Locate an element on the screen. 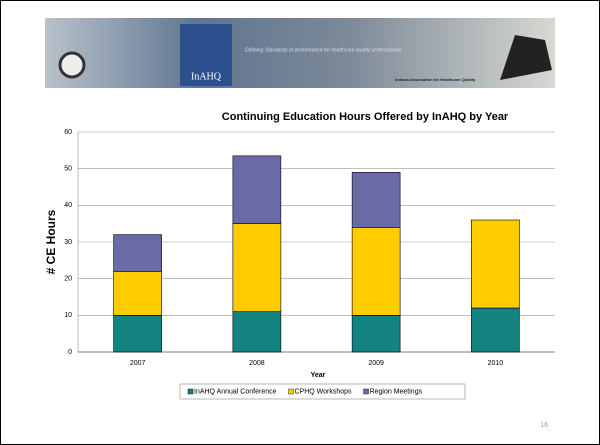  y-tick-label: 40 is located at coordinates (68, 205).